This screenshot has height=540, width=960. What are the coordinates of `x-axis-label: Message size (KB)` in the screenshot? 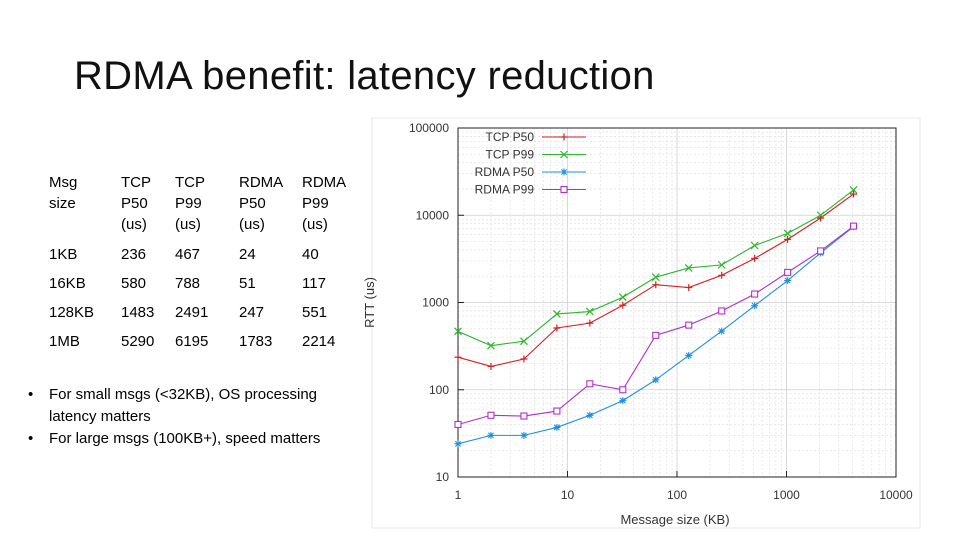 It's located at (674, 519).